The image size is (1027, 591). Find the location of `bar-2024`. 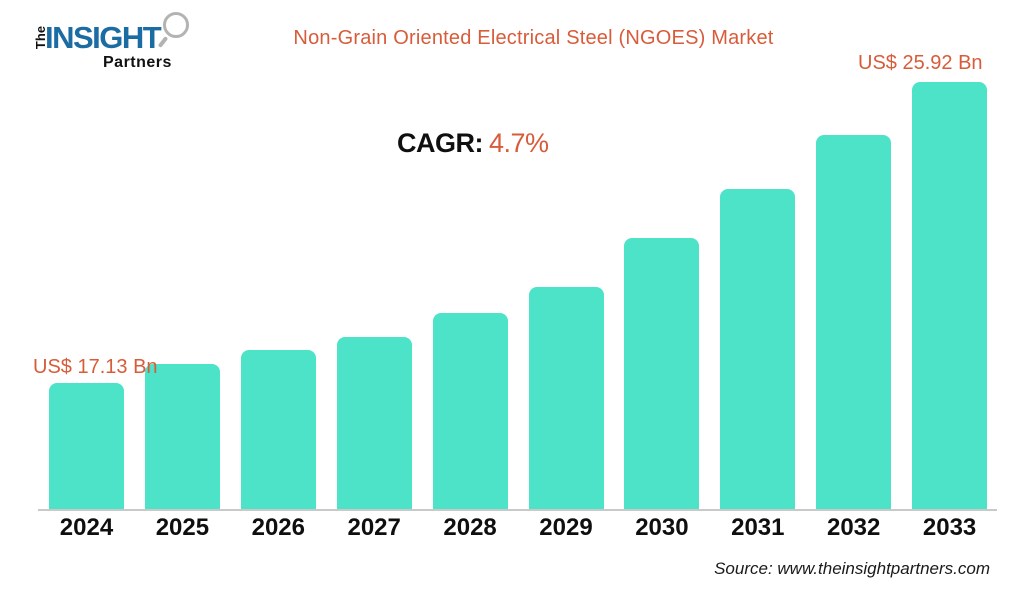

bar-2024 is located at coordinates (86, 446).